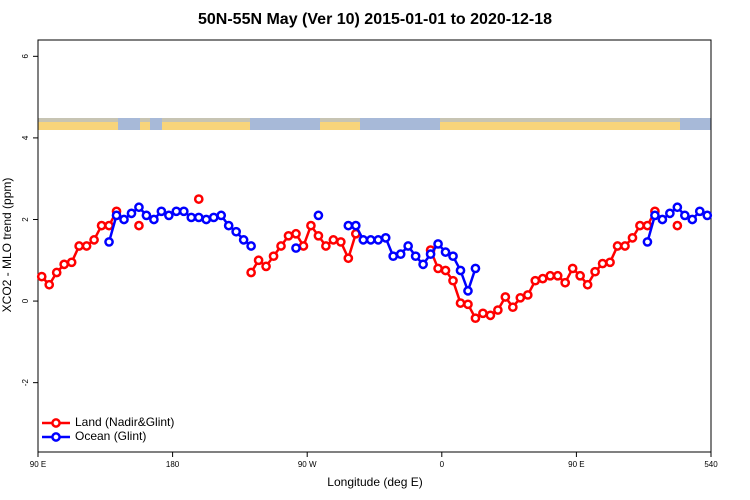  Describe the element at coordinates (307, 464) in the screenshot. I see `x-tick-label: 90 W` at that location.